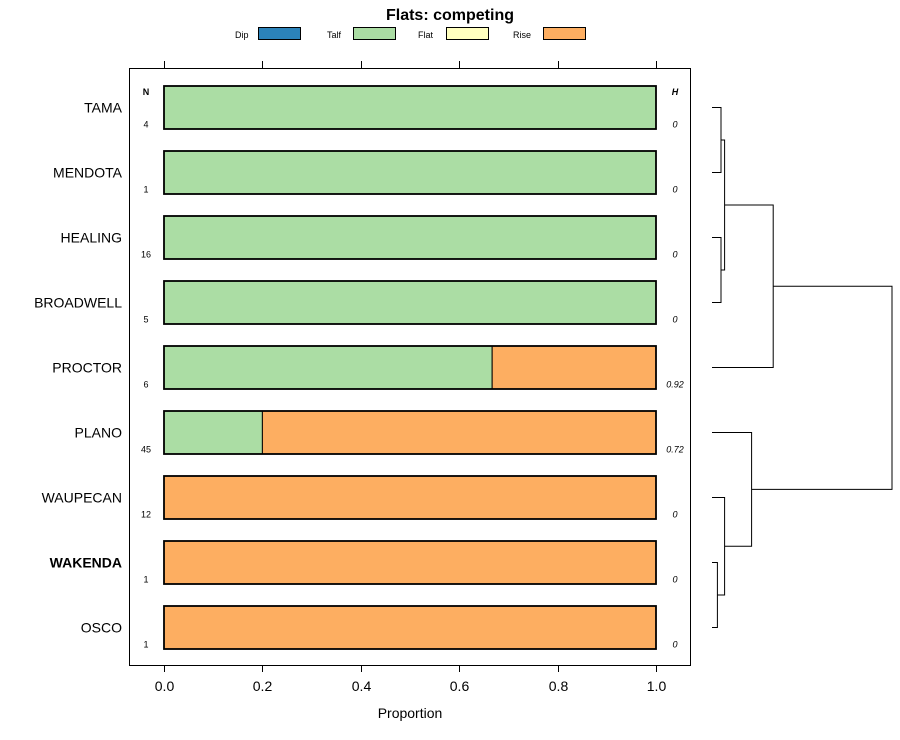 The height and width of the screenshot is (740, 900). I want to click on h-value-osco: 0, so click(674, 645).